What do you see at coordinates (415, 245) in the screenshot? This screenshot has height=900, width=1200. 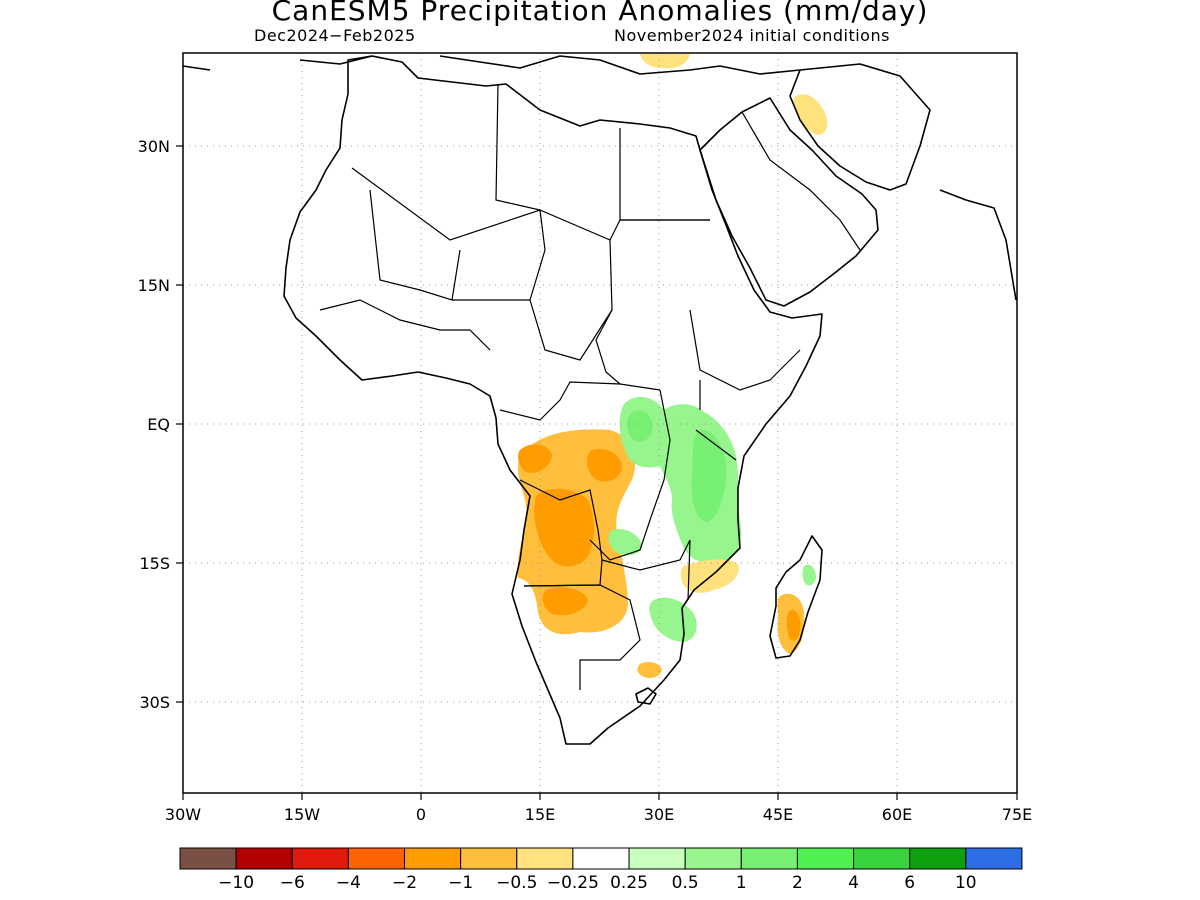 I see `border-mali` at bounding box center [415, 245].